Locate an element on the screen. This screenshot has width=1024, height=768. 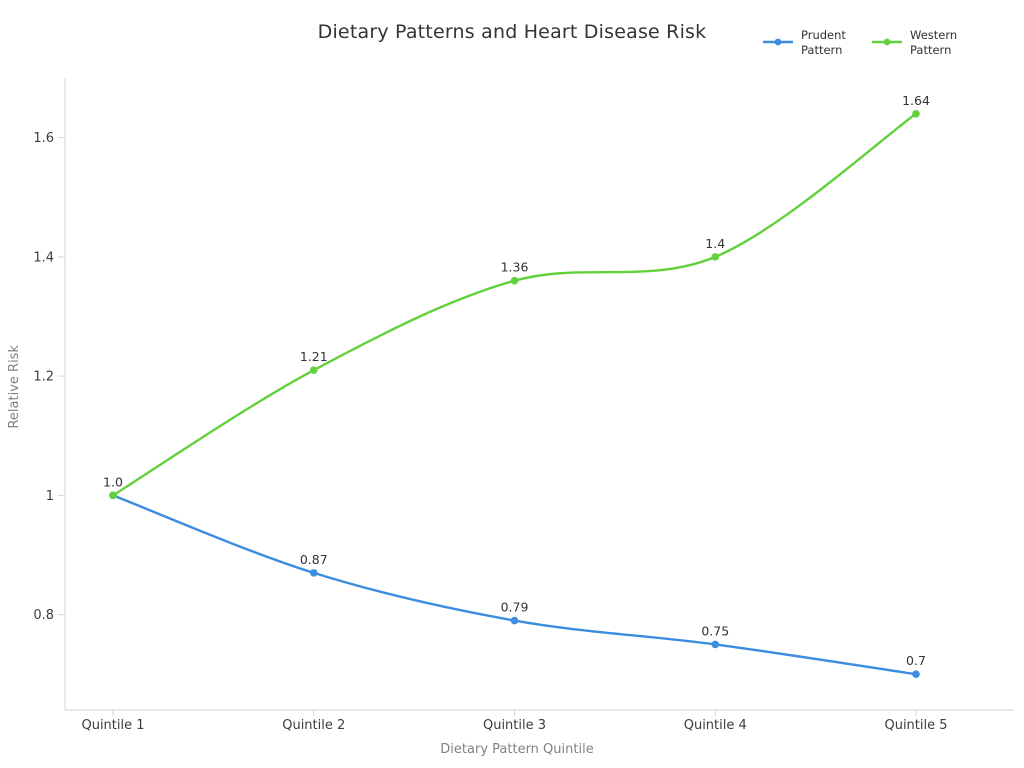
y-tick-label: 1.4 is located at coordinates (43, 257).